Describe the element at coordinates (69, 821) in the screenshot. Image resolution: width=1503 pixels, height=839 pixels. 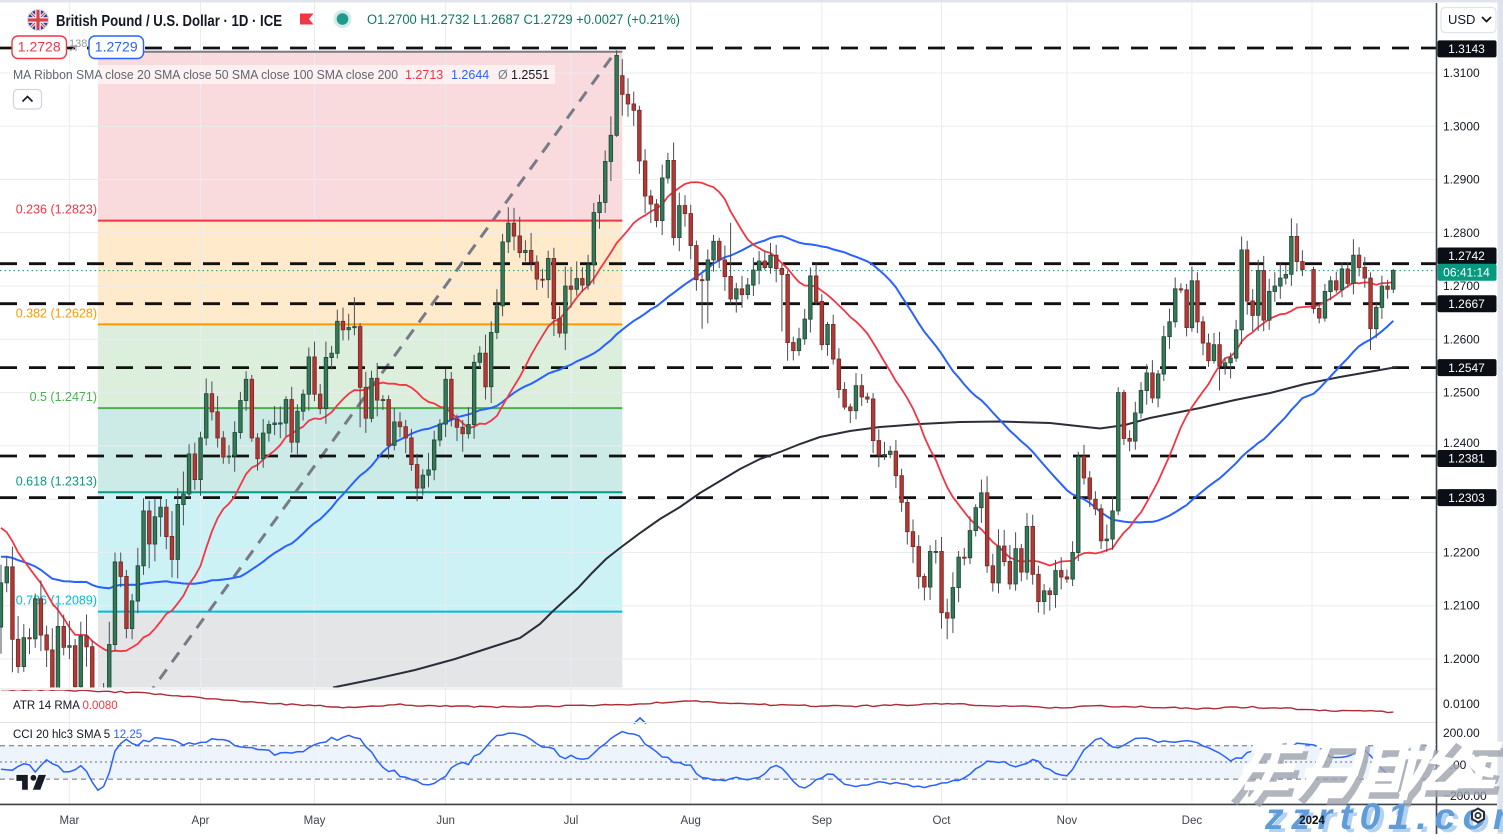
I see `svg-text: Mar` at that location.